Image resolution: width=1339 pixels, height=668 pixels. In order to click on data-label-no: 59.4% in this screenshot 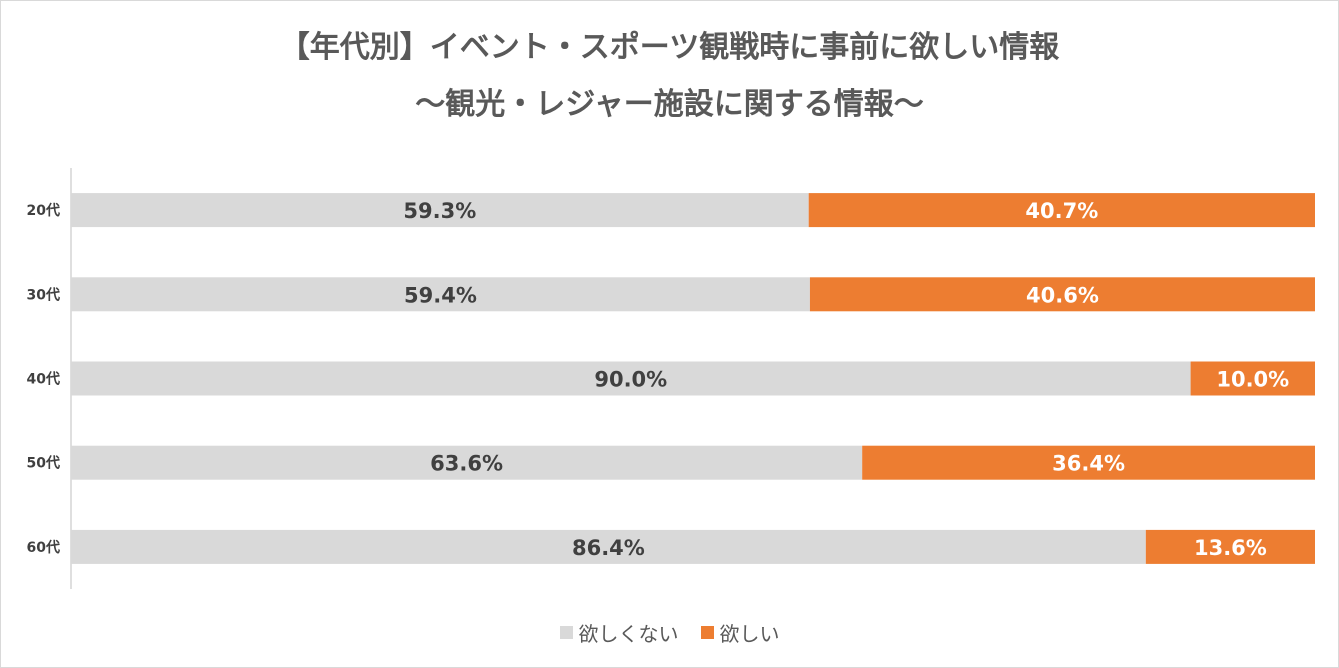, I will do `click(440, 295)`.